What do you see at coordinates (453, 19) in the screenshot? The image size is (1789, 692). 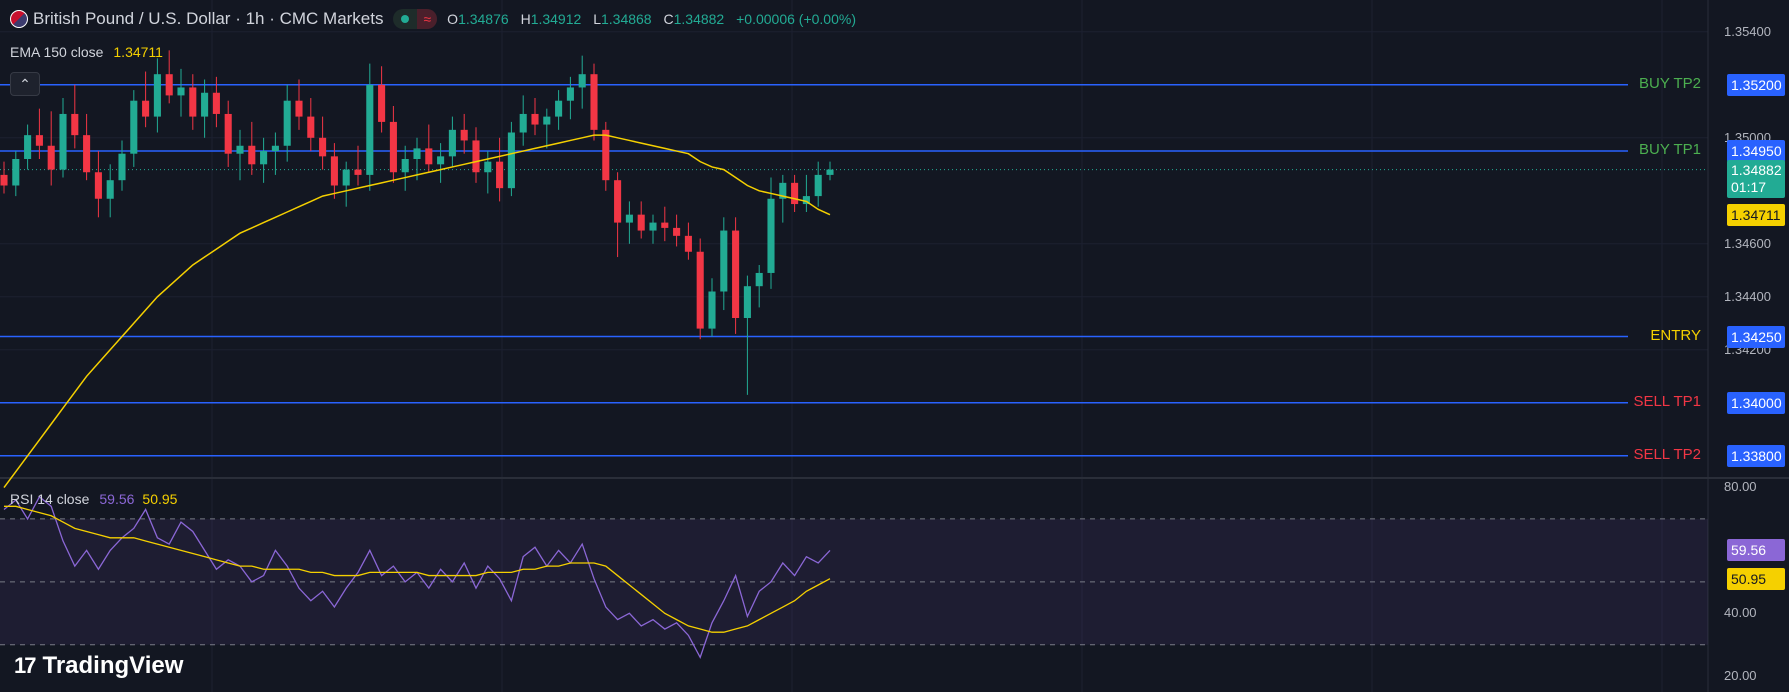 I see `open-key: O` at bounding box center [453, 19].